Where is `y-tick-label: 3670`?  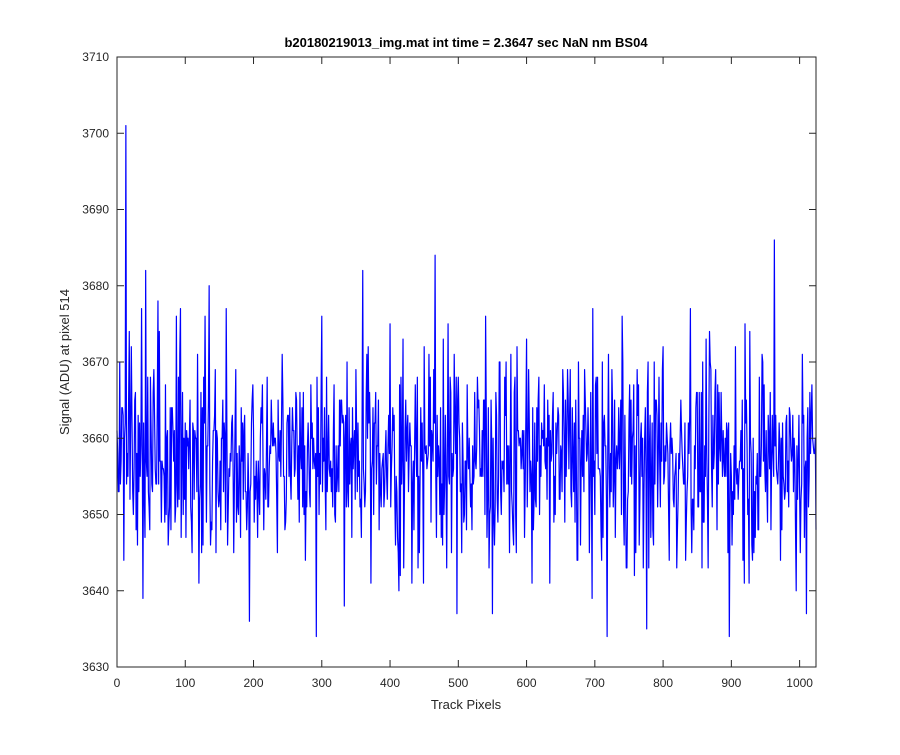
y-tick-label: 3670 is located at coordinates (95, 362).